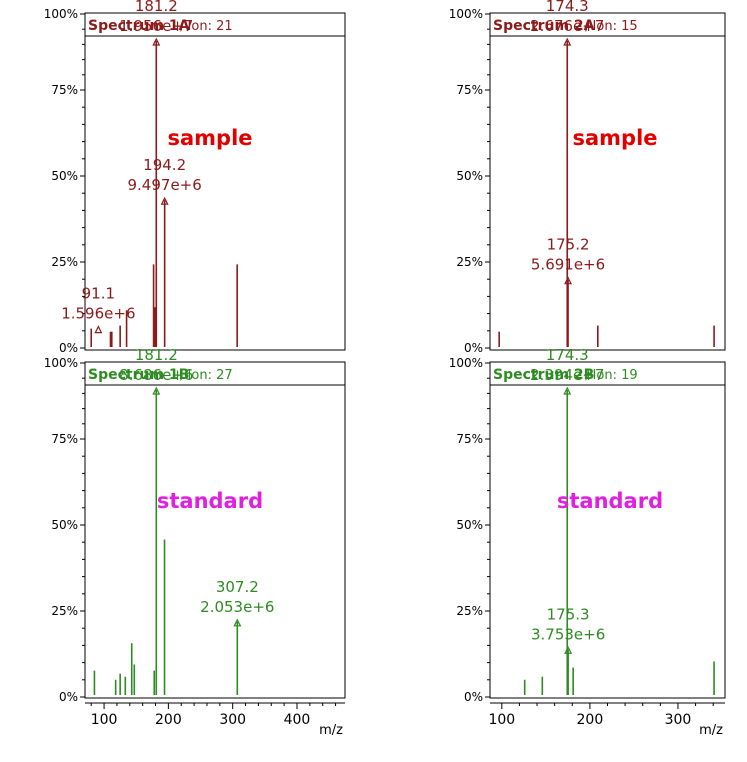 The width and height of the screenshot is (747, 762). What do you see at coordinates (237, 607) in the screenshot?
I see `peak-label-intensity: 2.053e+6` at bounding box center [237, 607].